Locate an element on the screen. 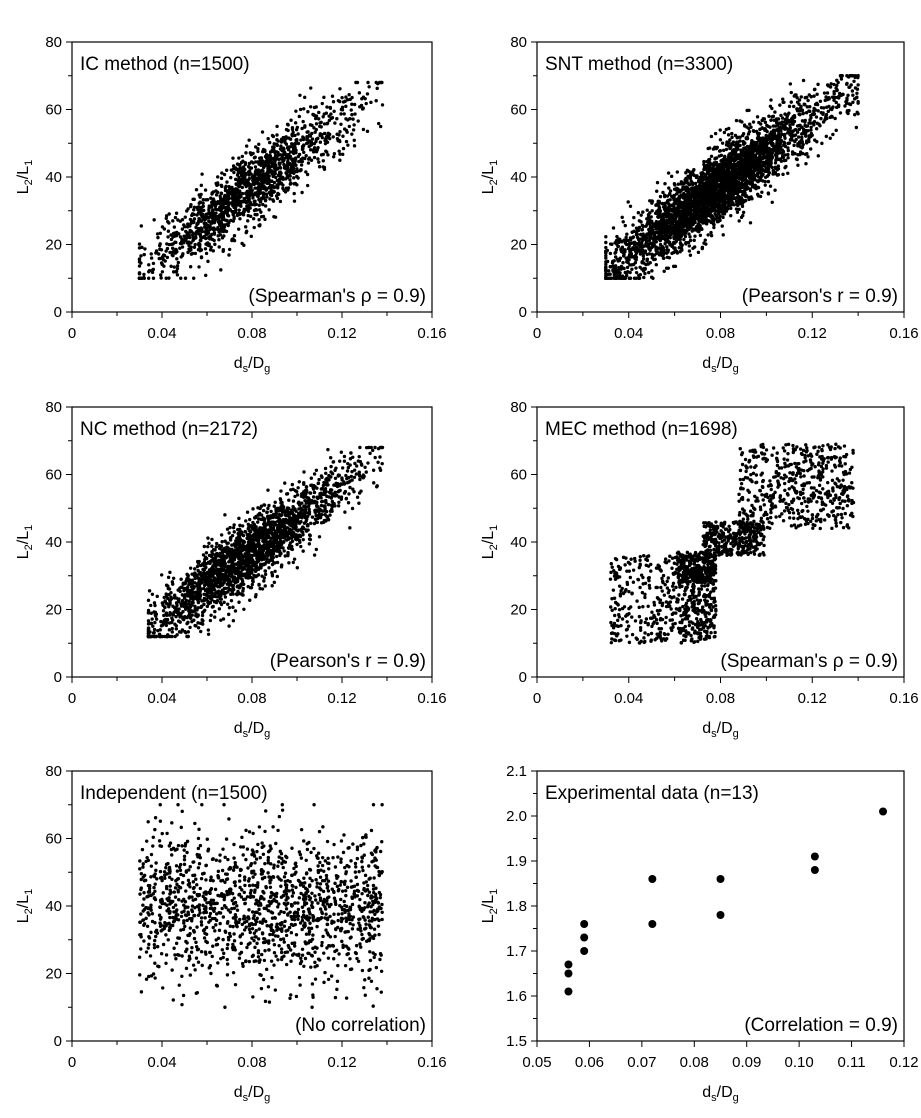  x-tick-label: 0.12 is located at coordinates (341, 333).